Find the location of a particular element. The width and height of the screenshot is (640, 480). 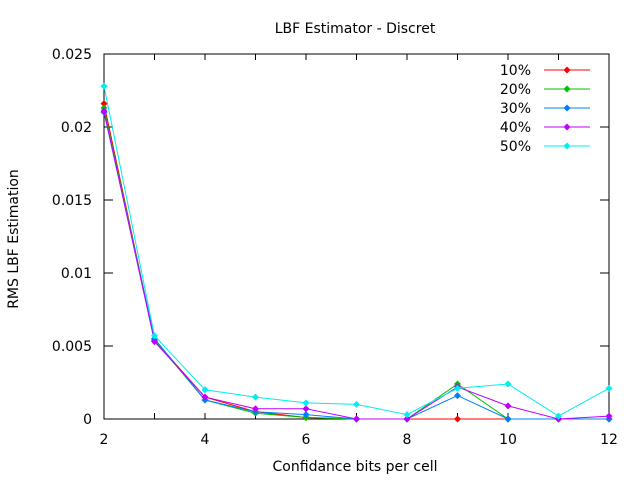

x-tick-label: 2 is located at coordinates (104, 440).